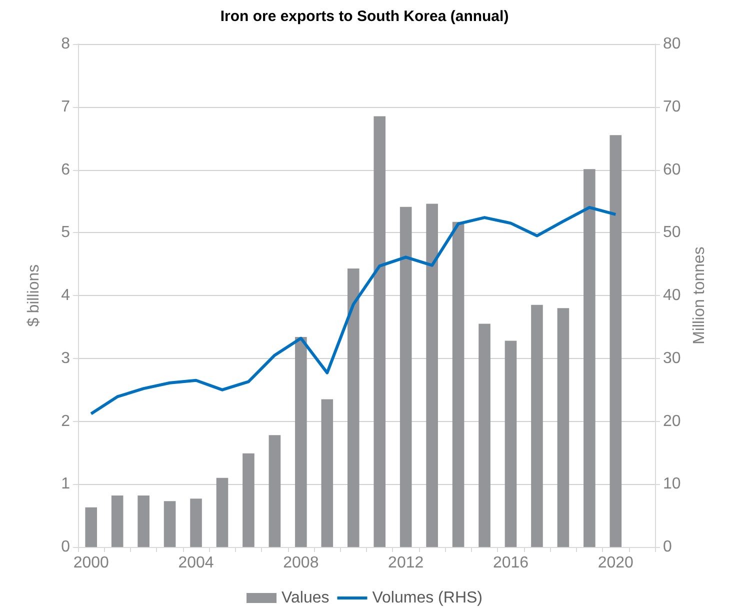 The width and height of the screenshot is (729, 615). What do you see at coordinates (306, 598) in the screenshot?
I see `legend-label: Values` at bounding box center [306, 598].